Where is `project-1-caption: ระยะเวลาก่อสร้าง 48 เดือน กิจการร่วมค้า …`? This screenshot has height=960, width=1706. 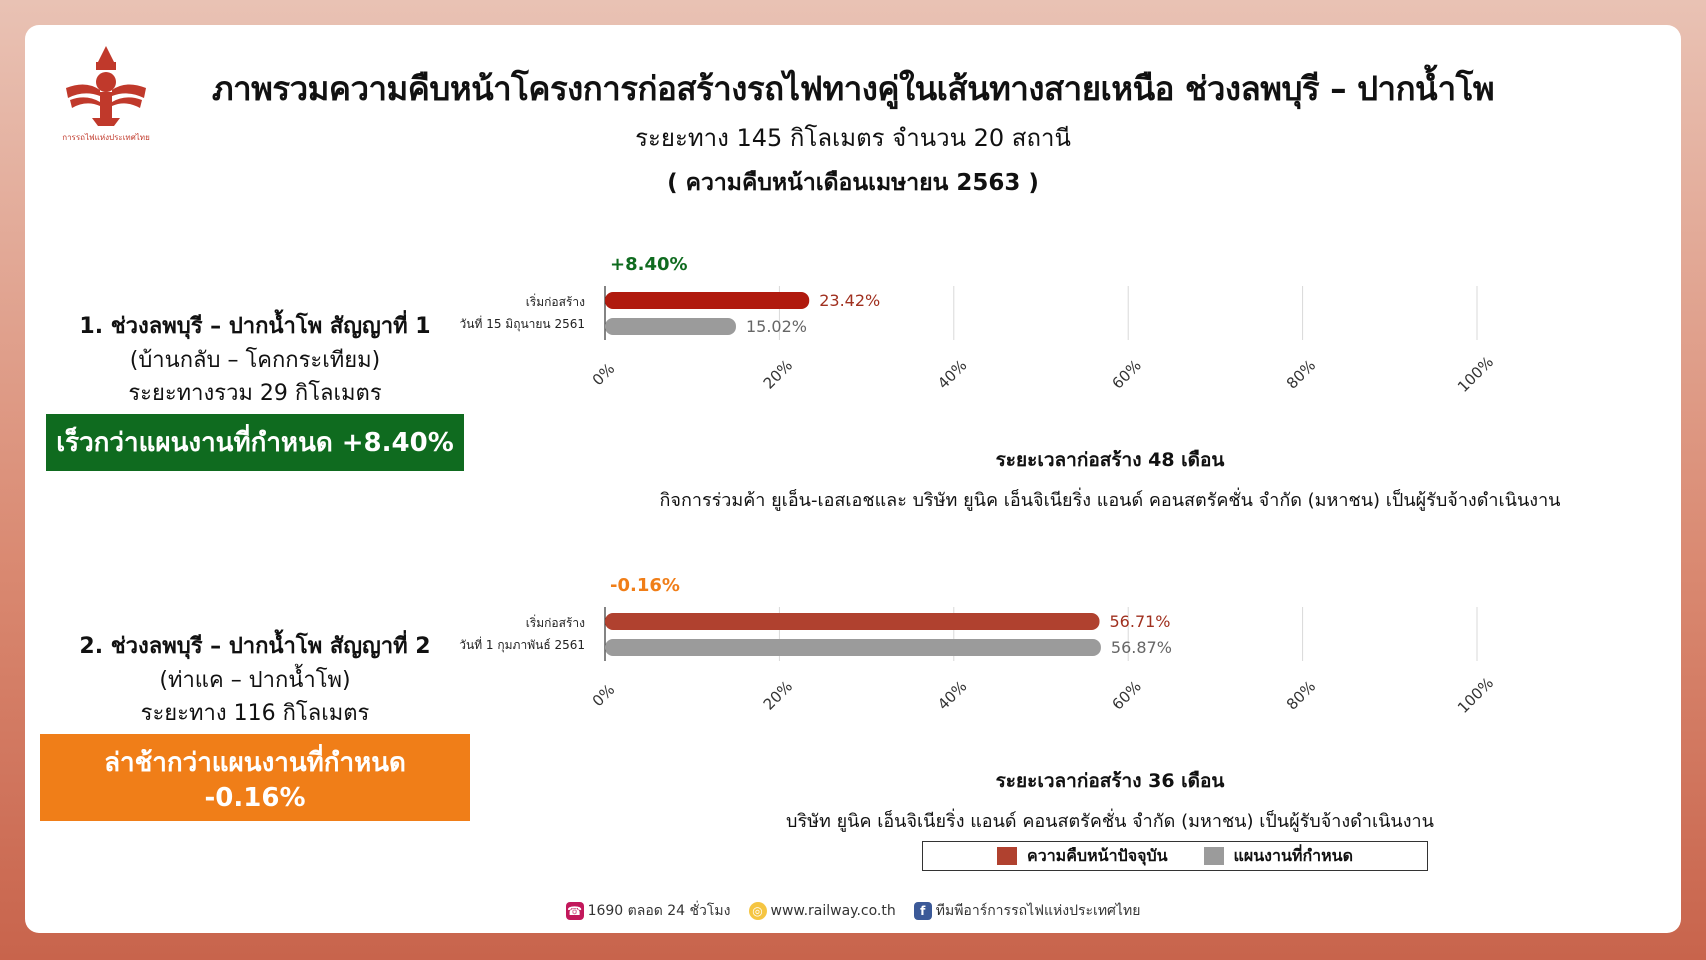 project-1-caption: ระยะเวลาก่อสร้าง 48 เดือน กิจการร่วมค้า … is located at coordinates (1110, 479).